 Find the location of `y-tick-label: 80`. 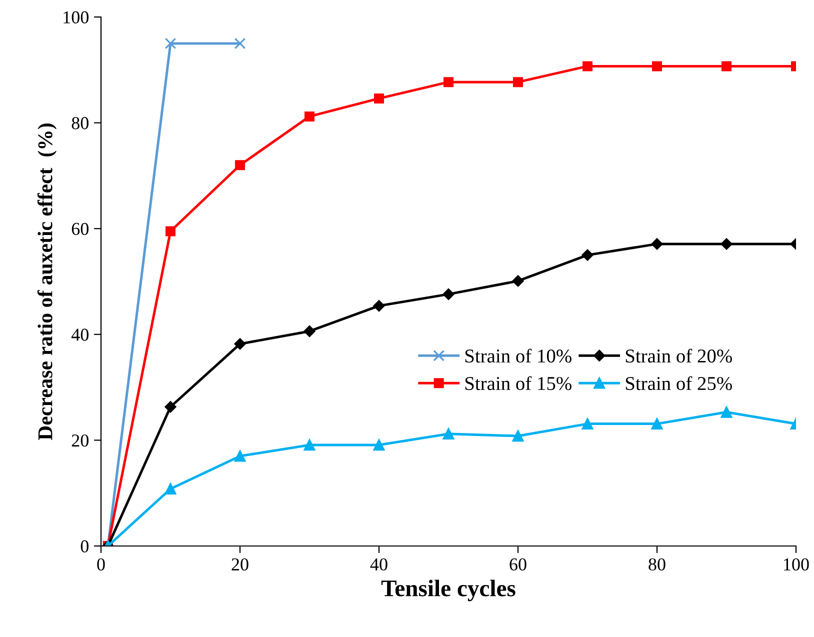

y-tick-label: 80 is located at coordinates (80, 123).